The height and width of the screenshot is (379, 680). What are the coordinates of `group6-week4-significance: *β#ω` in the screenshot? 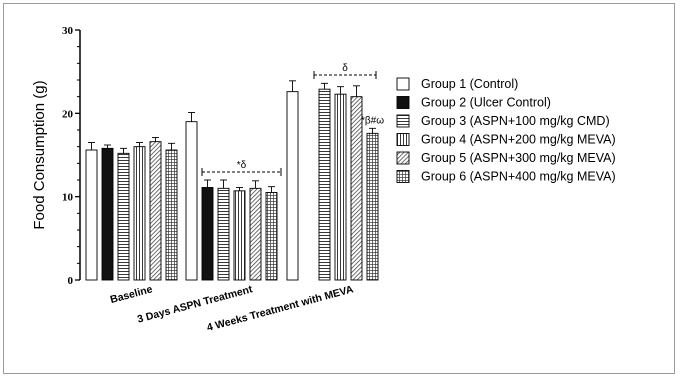 It's located at (372, 120).